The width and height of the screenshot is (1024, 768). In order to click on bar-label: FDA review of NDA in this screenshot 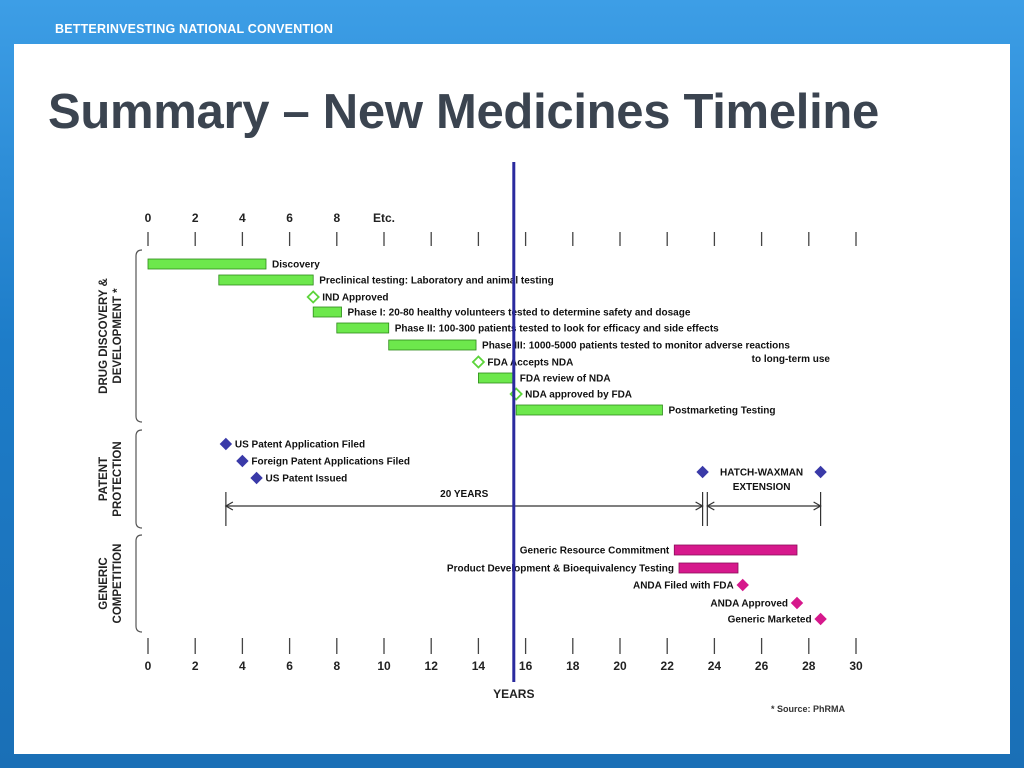, I will do `click(565, 379)`.